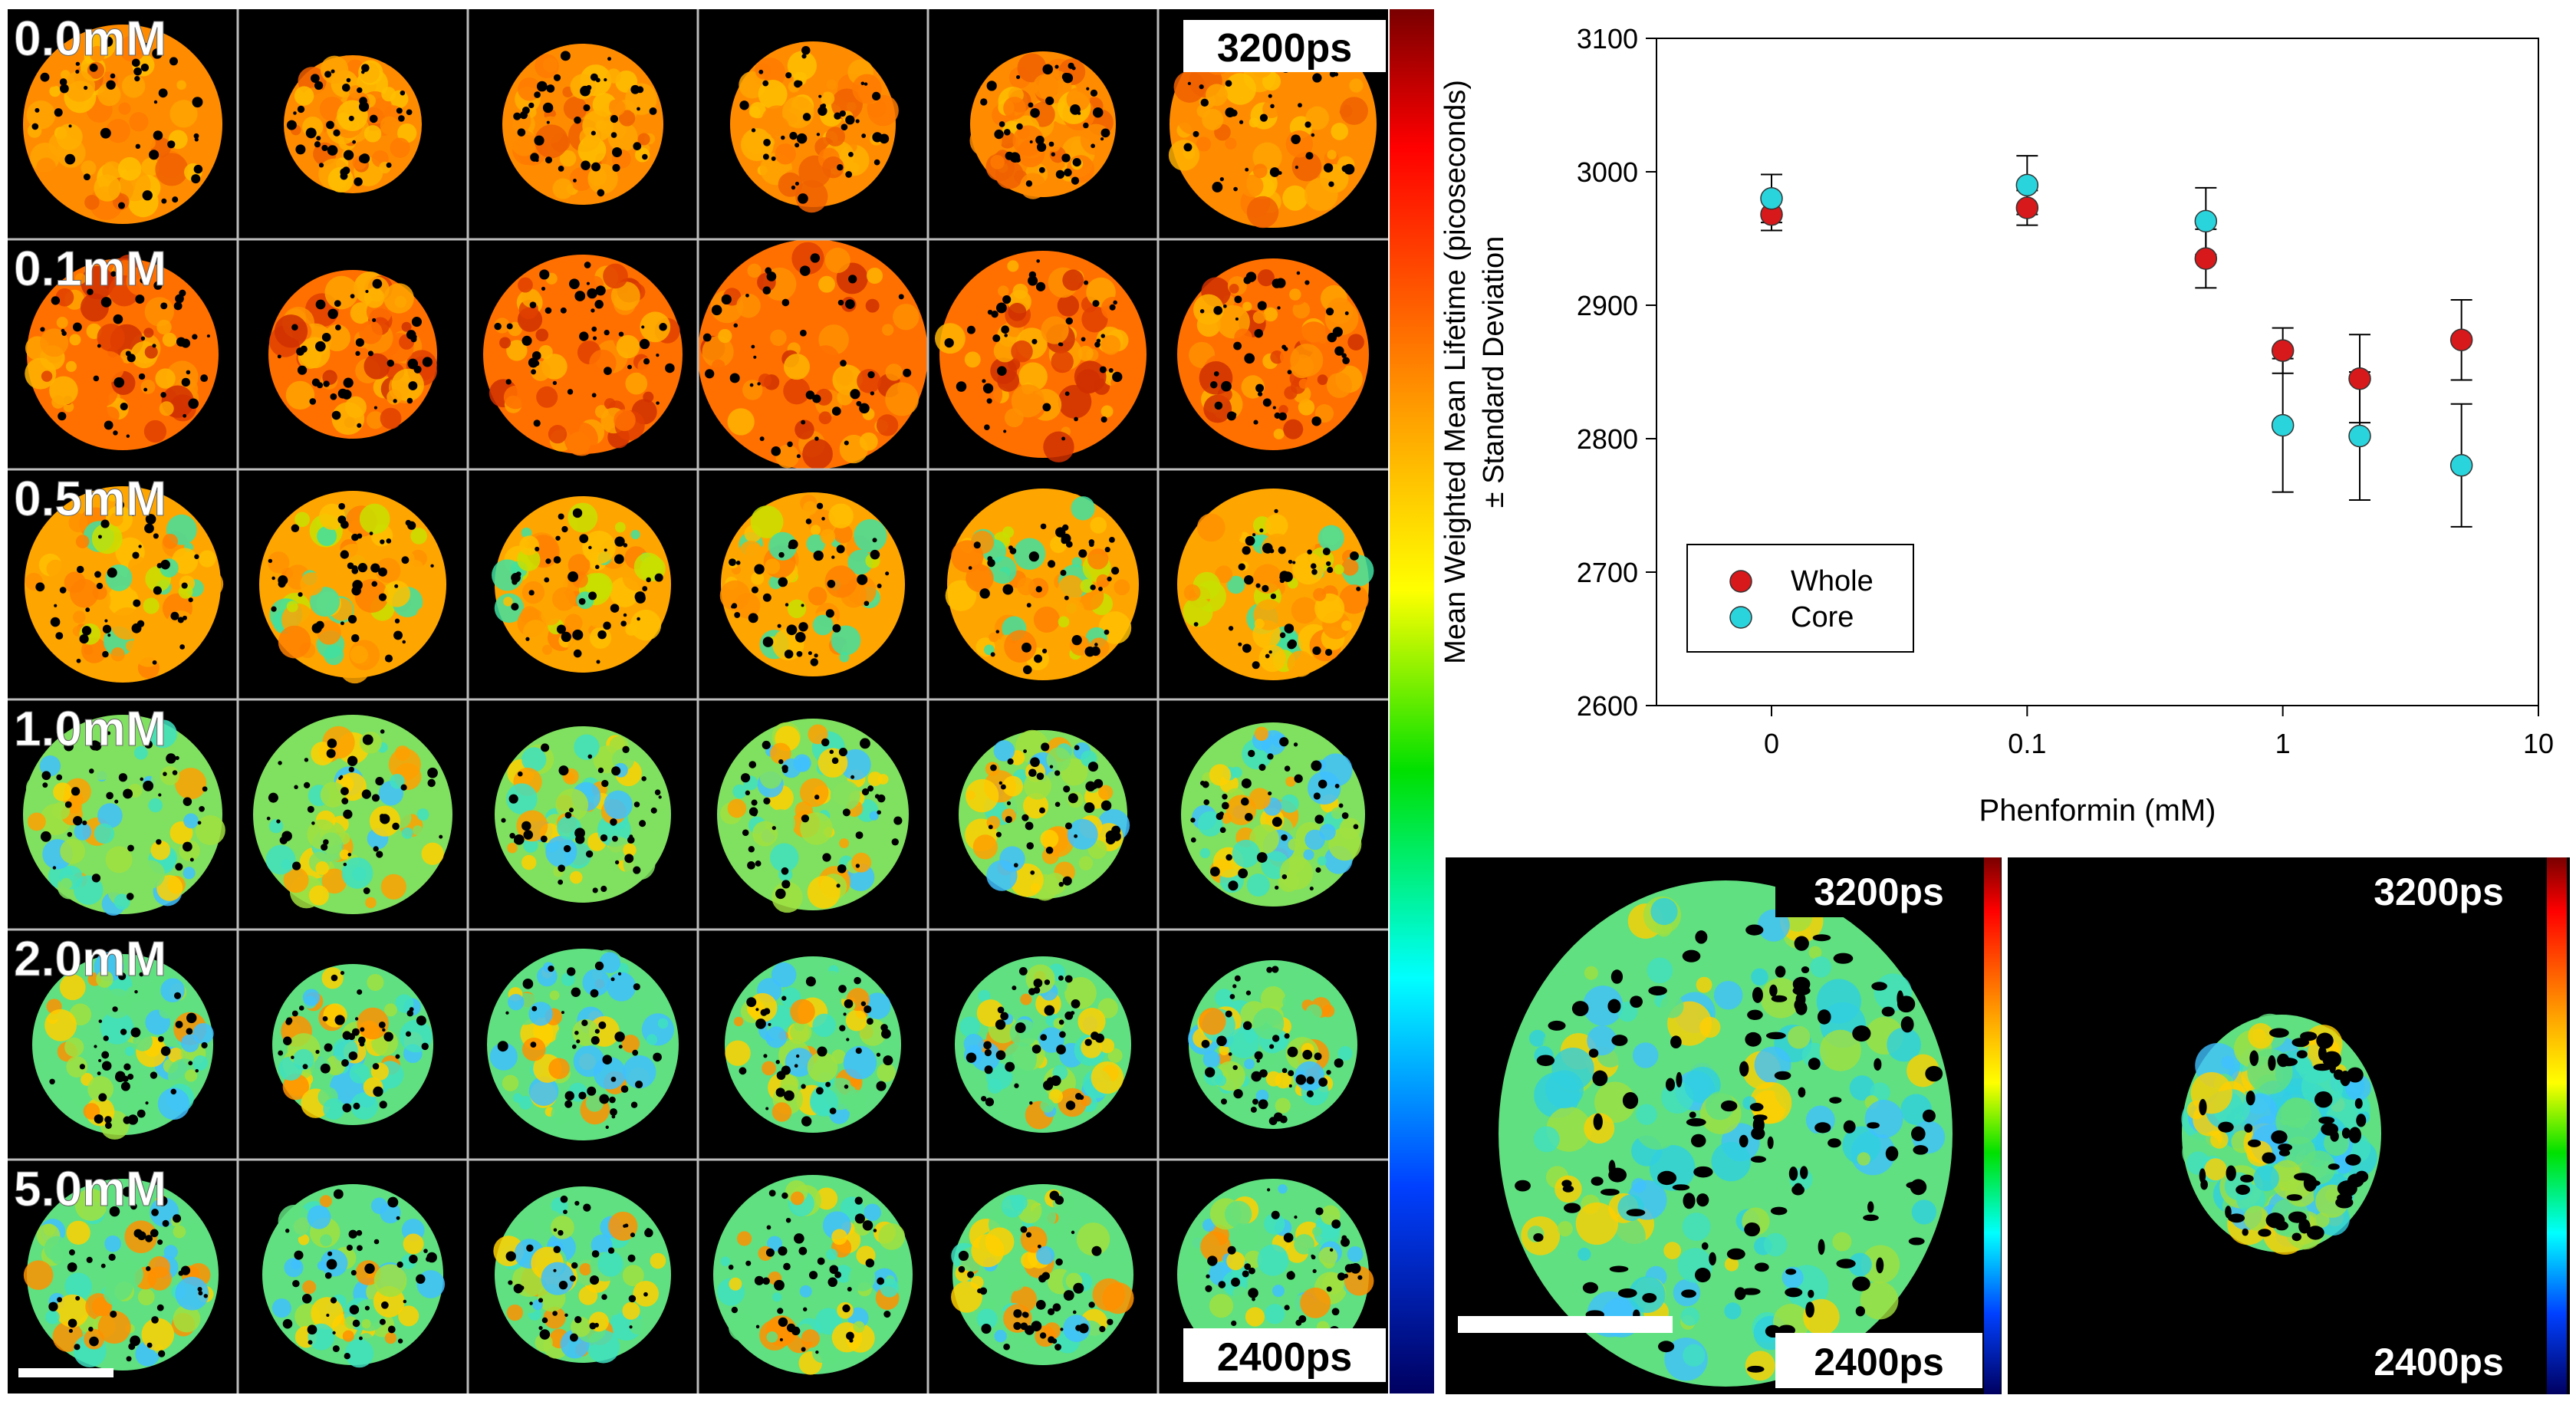 The height and width of the screenshot is (1405, 2576). I want to click on zoom-right-min-label: 2400ps, so click(2439, 1363).